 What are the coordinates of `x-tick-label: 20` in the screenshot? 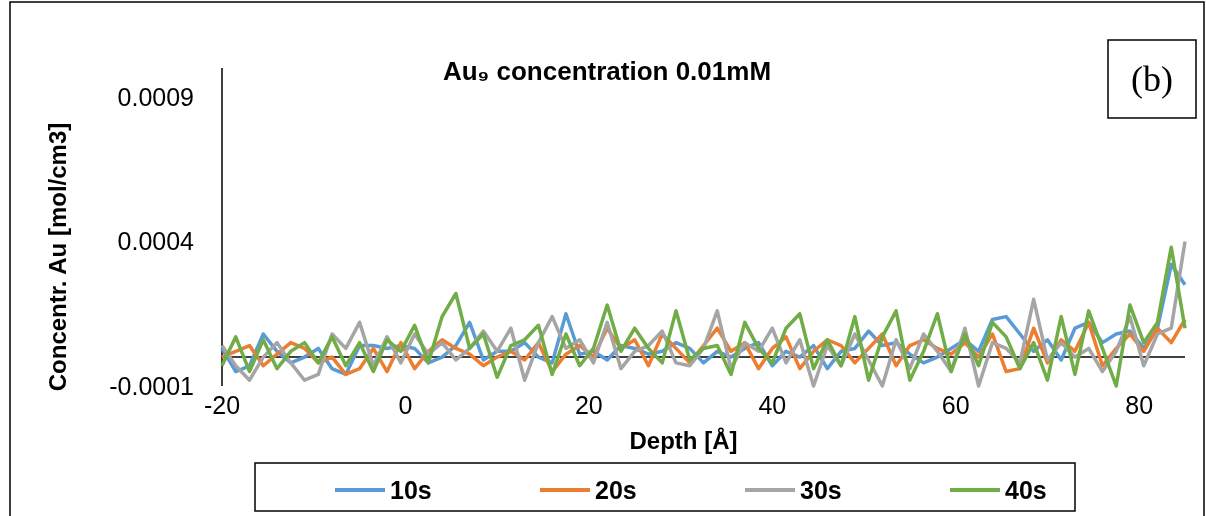 It's located at (588, 405).